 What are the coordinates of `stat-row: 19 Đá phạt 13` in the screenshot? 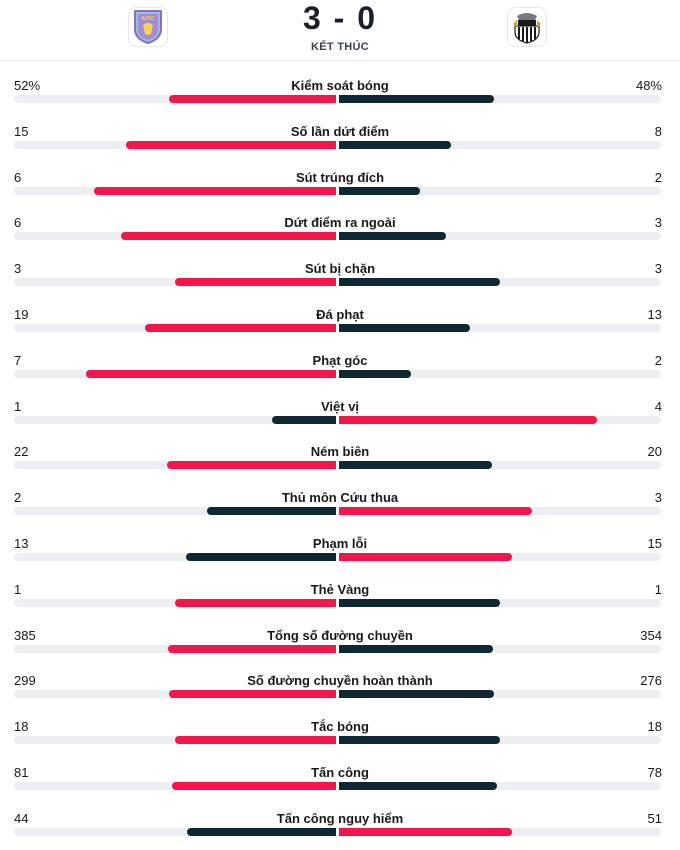 It's located at (340, 330).